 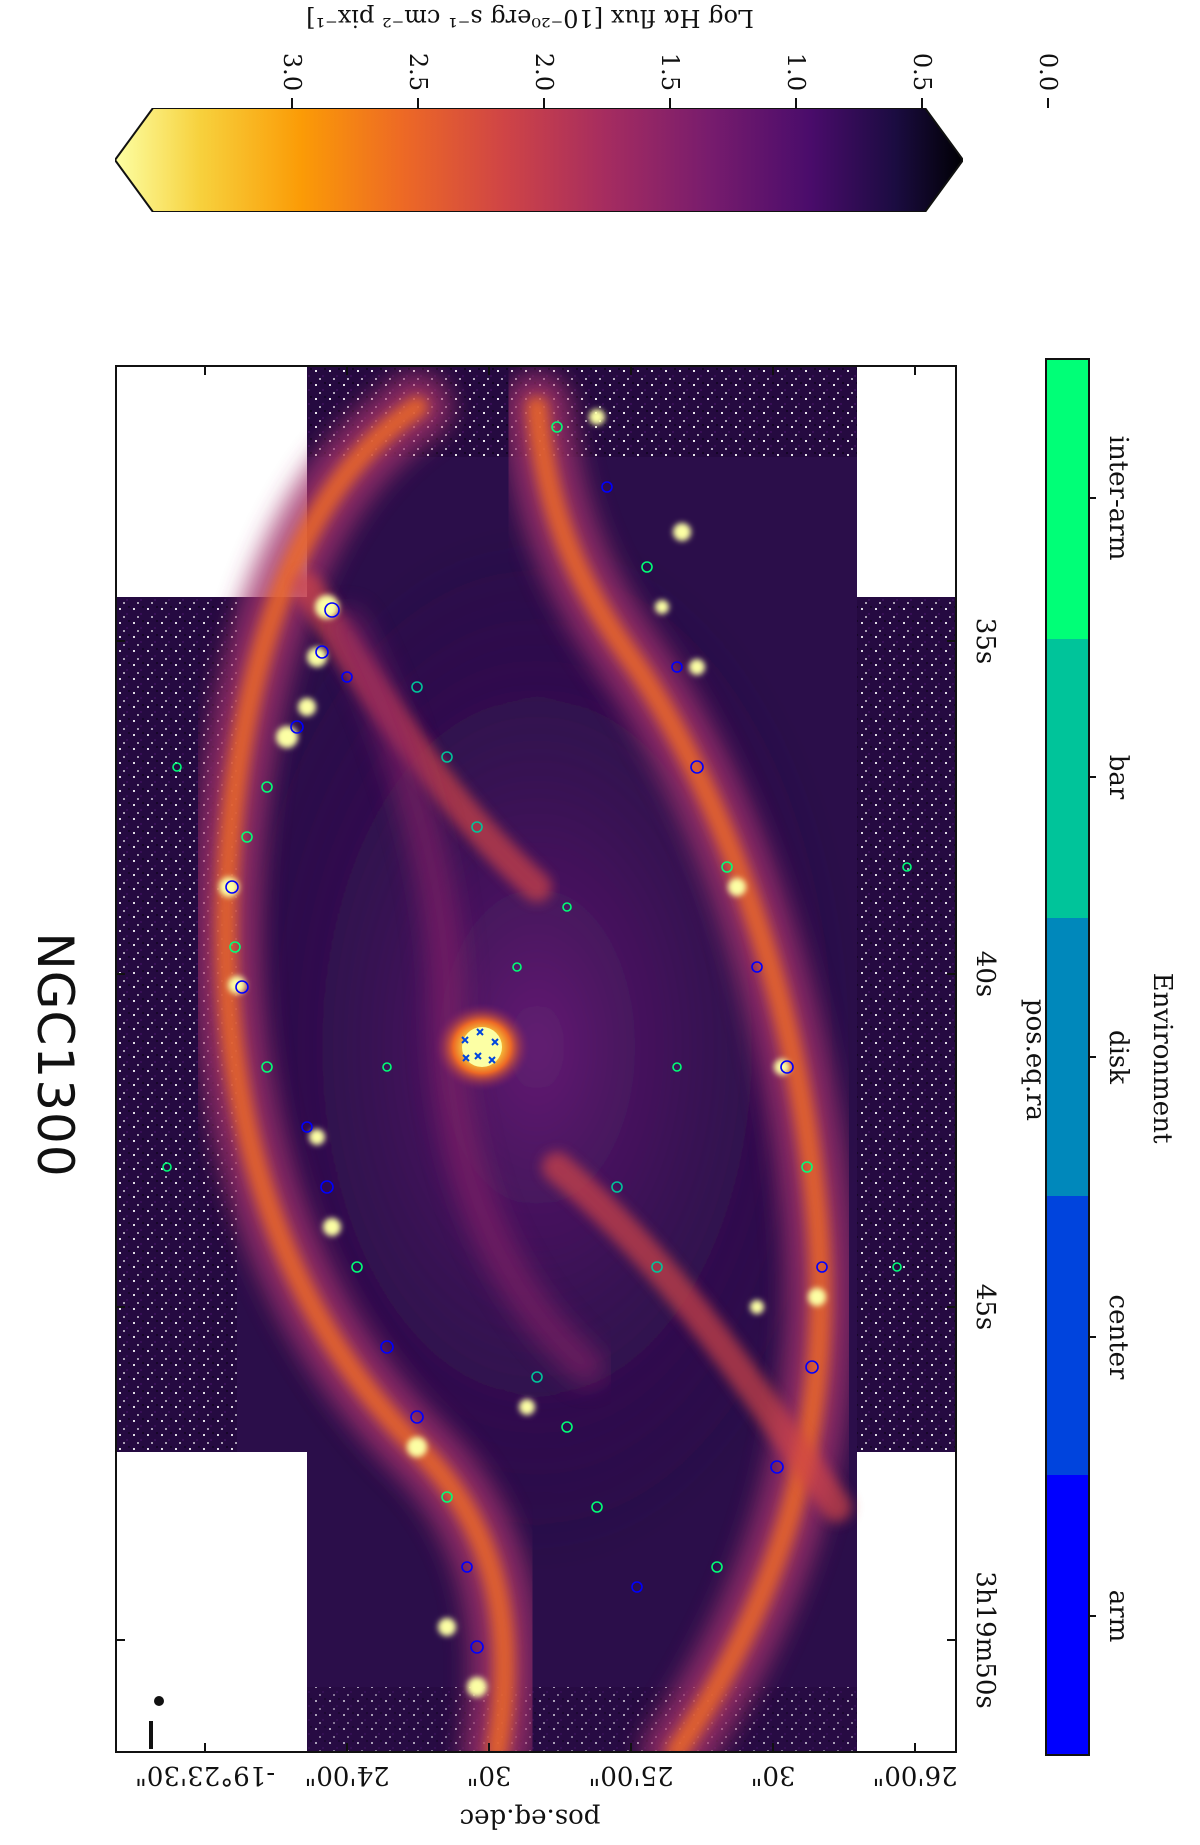 I want to click on dec-tick-label: 24'00", so click(x=347, y=1775).